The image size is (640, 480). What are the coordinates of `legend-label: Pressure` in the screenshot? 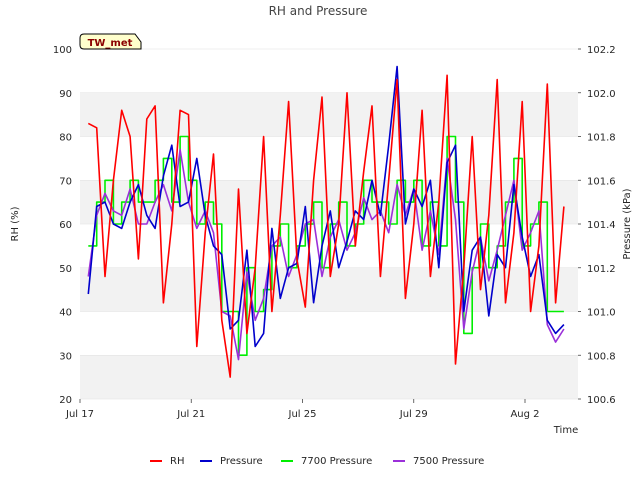 It's located at (241, 461).